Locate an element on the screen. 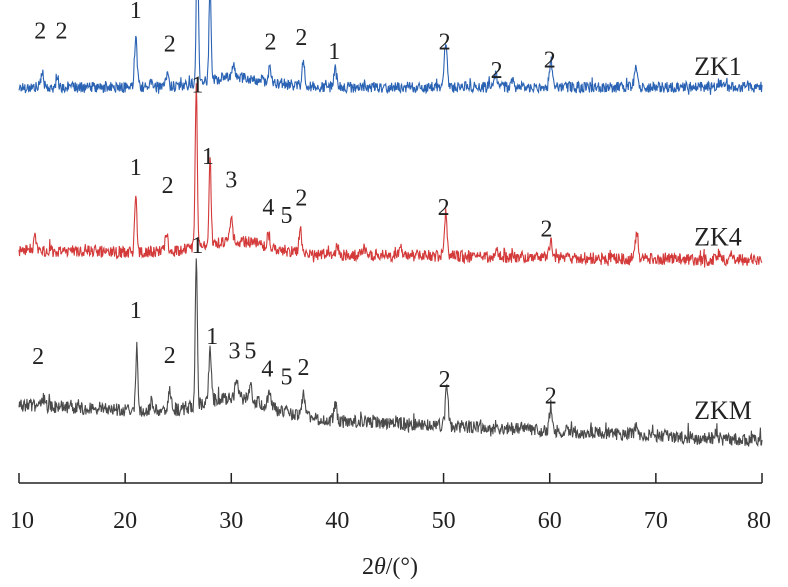  x-tick-label: 40 is located at coordinates (337, 521).